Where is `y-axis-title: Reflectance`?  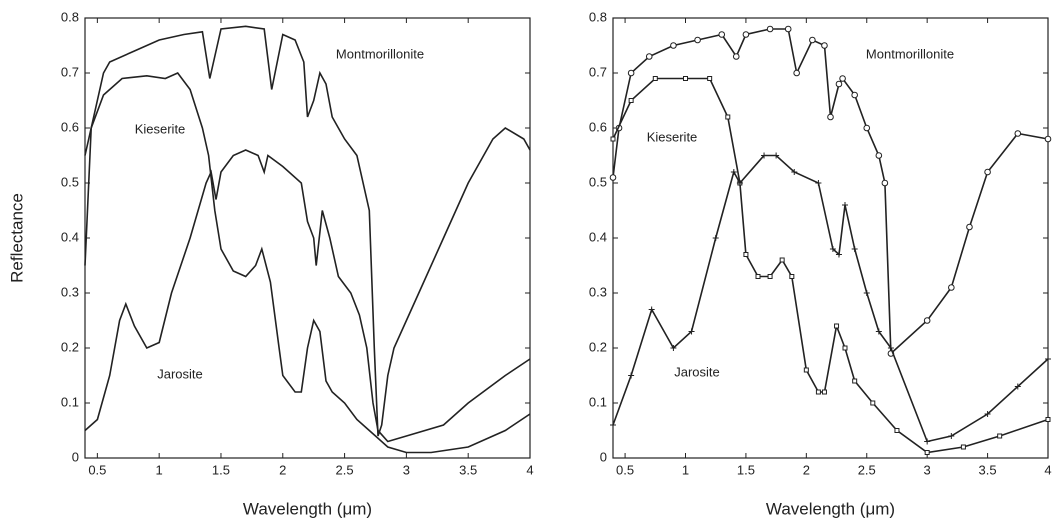
y-axis-title: Reflectance is located at coordinates (16, 238).